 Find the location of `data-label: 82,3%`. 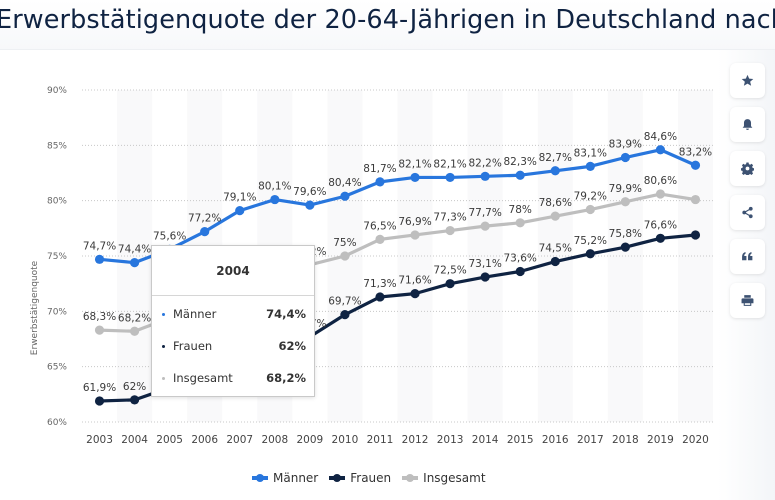

data-label: 82,3% is located at coordinates (520, 162).